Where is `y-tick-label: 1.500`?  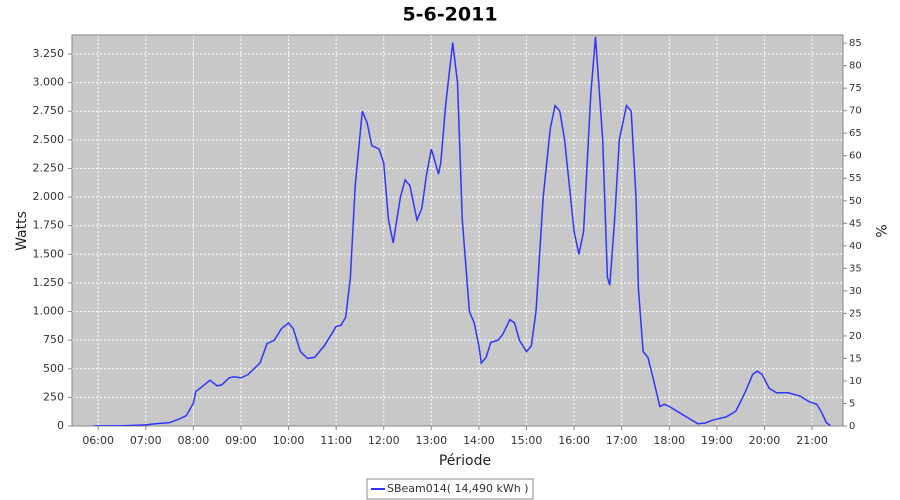
y-tick-label: 1.500 is located at coordinates (49, 253).